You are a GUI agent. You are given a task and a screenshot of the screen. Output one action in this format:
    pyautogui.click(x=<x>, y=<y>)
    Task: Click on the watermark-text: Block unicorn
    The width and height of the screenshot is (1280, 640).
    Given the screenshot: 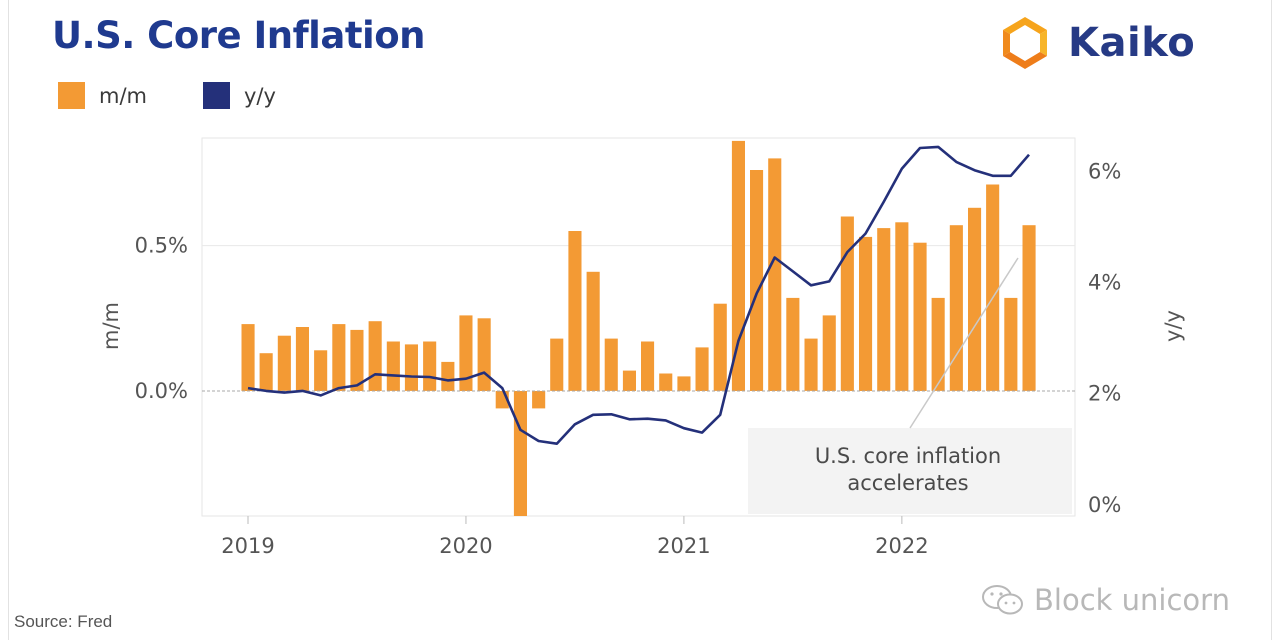 What is the action you would take?
    pyautogui.click(x=1132, y=600)
    